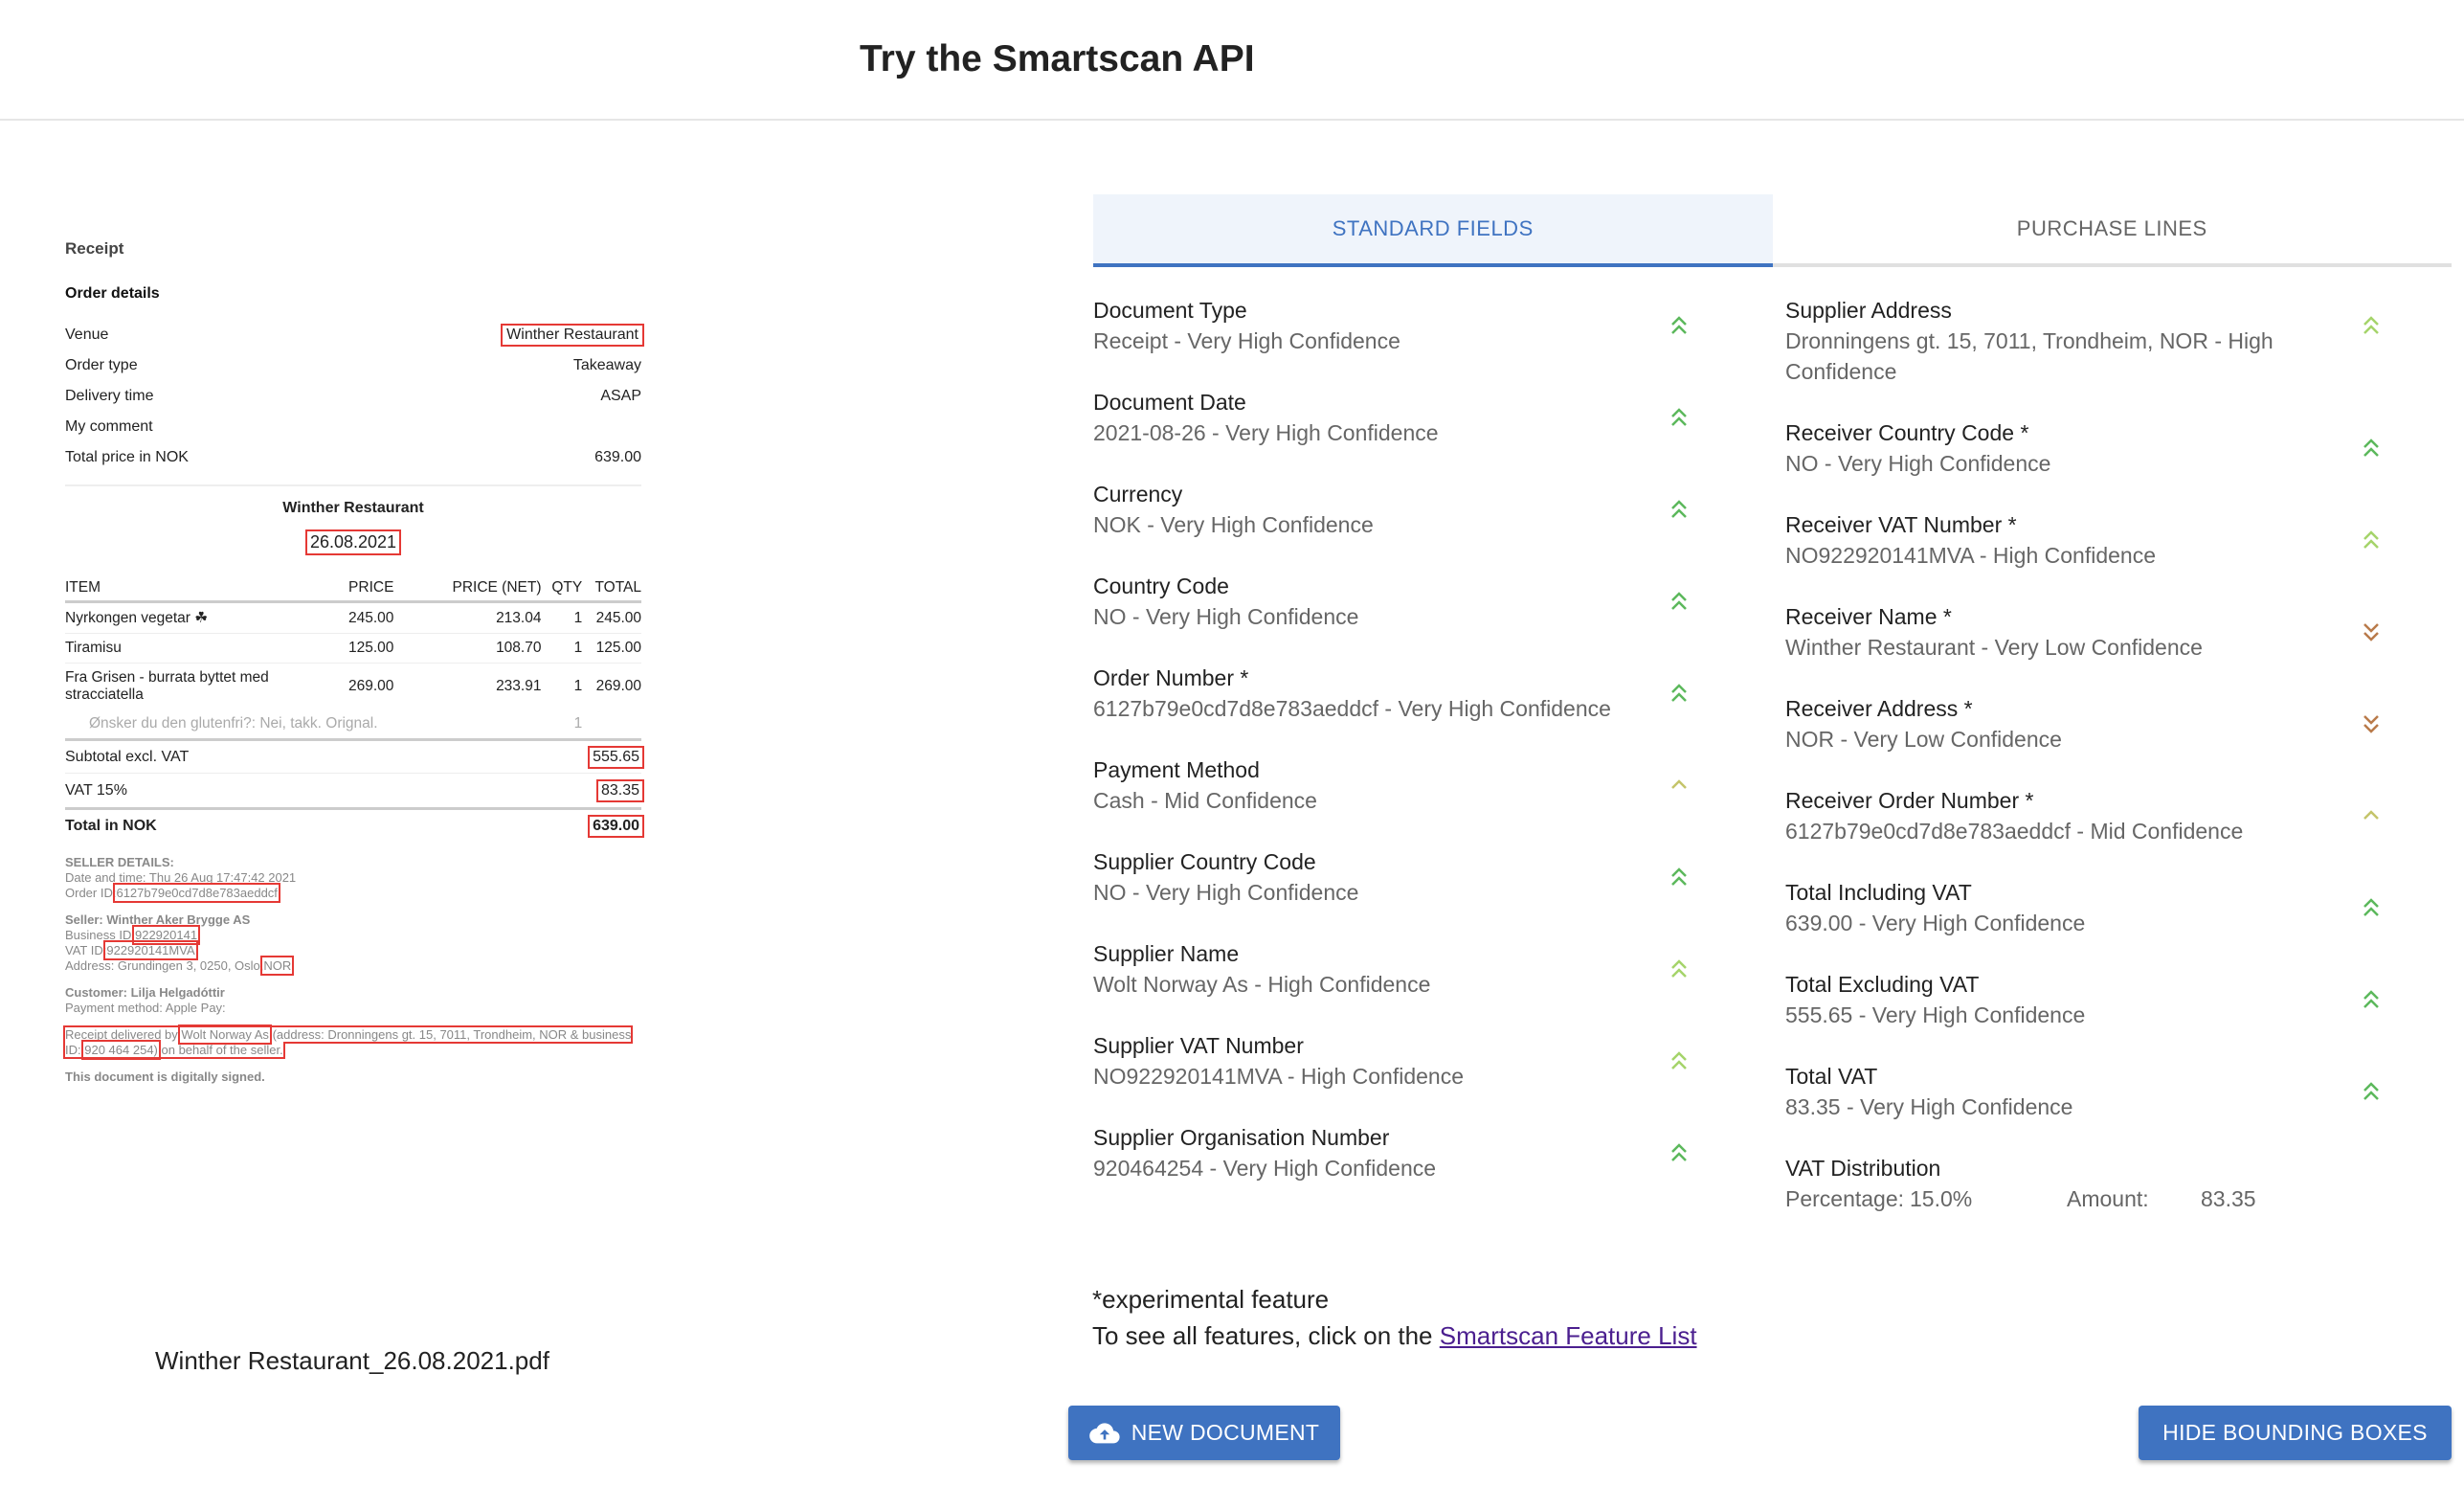 The height and width of the screenshot is (1486, 2464). Describe the element at coordinates (122, 1034) in the screenshot. I see `delivered-prefix: Receipt delivered by` at that location.